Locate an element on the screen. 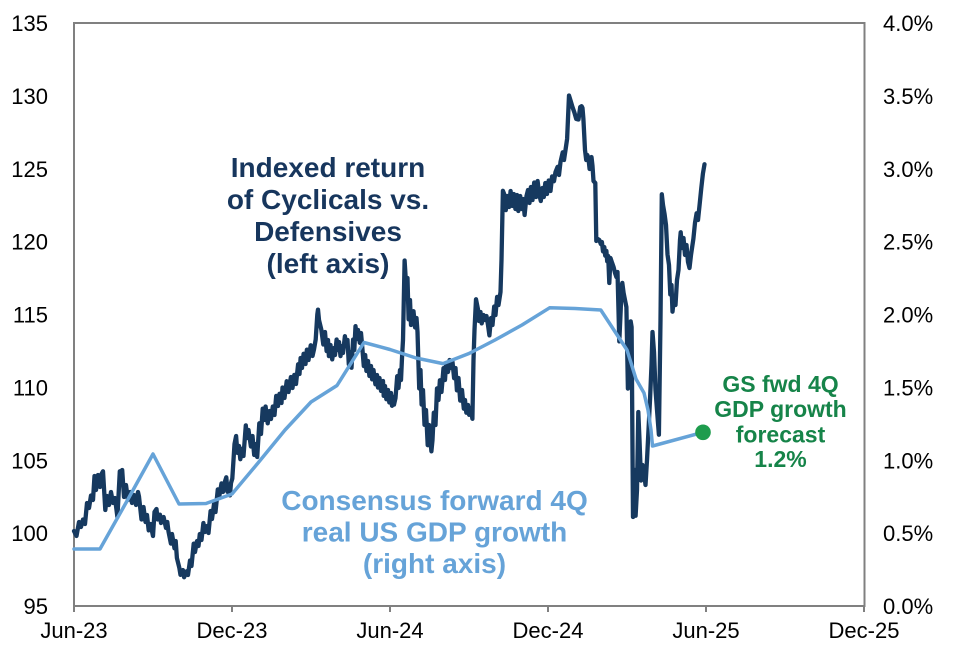 The width and height of the screenshot is (957, 669). svg-text: 4.0% is located at coordinates (908, 23).